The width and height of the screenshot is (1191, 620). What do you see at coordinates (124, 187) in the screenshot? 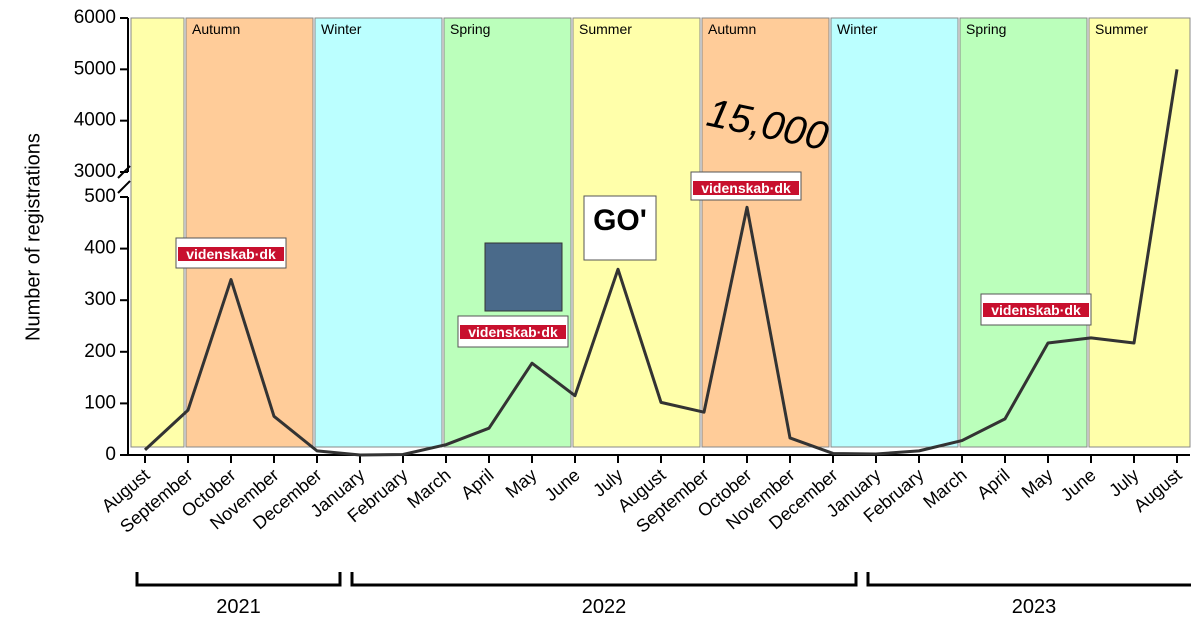
I see `axis-break` at bounding box center [124, 187].